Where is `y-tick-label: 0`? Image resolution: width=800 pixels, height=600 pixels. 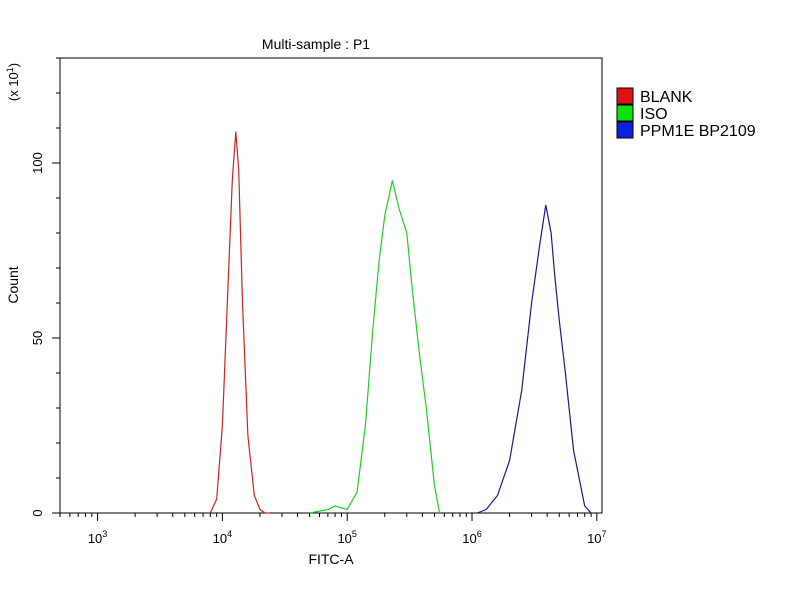
y-tick-label: 0 is located at coordinates (37, 512).